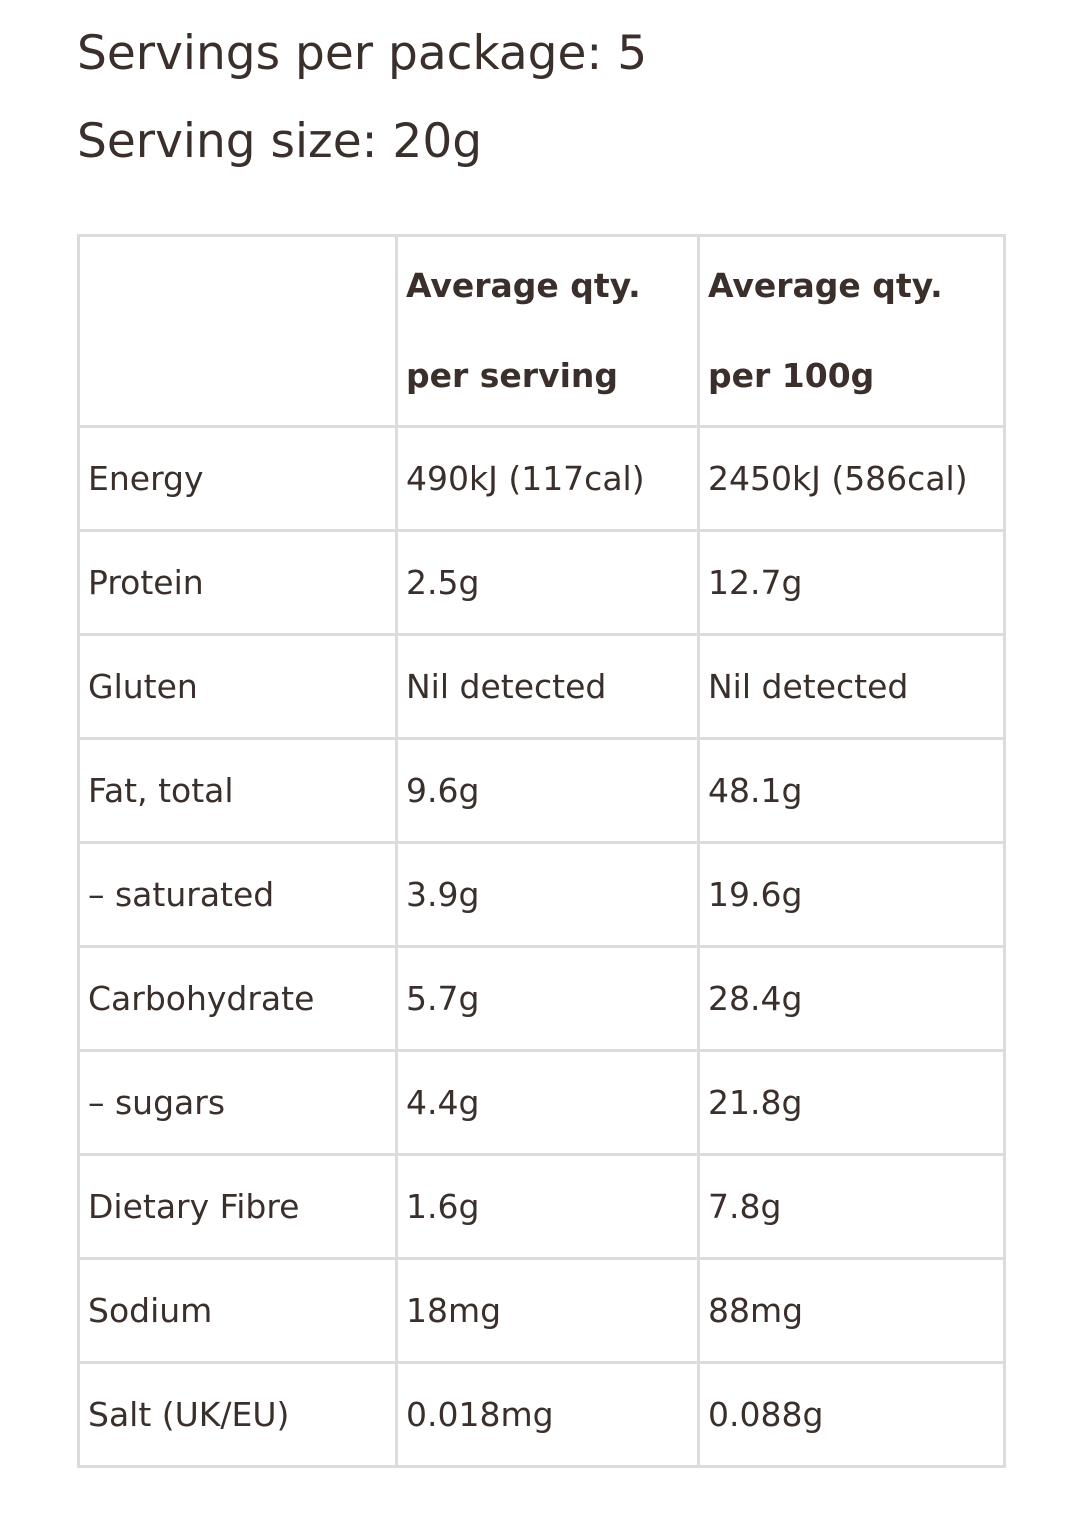 The width and height of the screenshot is (1080, 1513). Describe the element at coordinates (237, 686) in the screenshot. I see `nutrient-name: Gluten` at that location.